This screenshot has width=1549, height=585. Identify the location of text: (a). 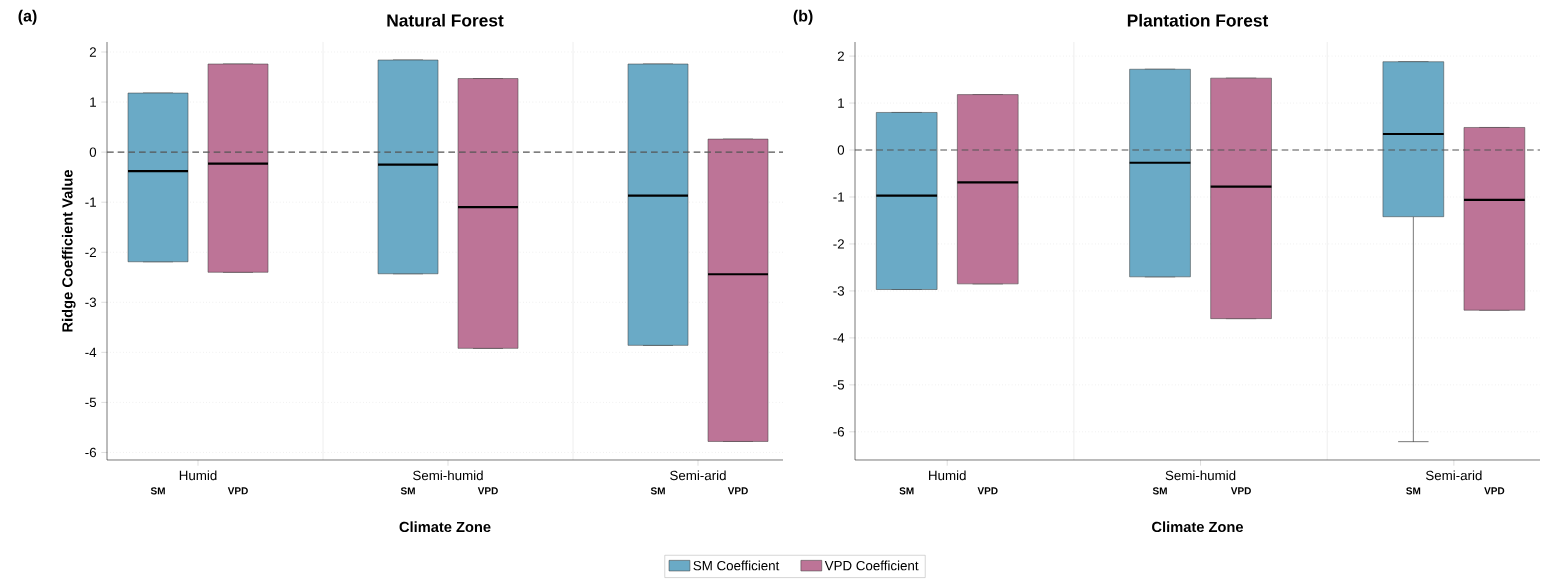
(27, 17).